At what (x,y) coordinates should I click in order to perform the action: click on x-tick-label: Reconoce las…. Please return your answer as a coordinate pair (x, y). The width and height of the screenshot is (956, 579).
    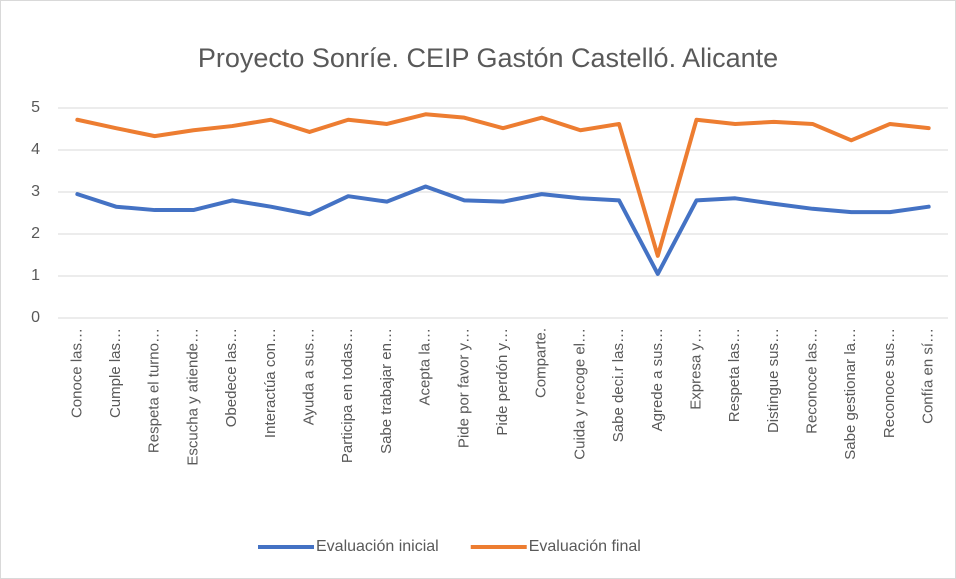
    Looking at the image, I should click on (812, 381).